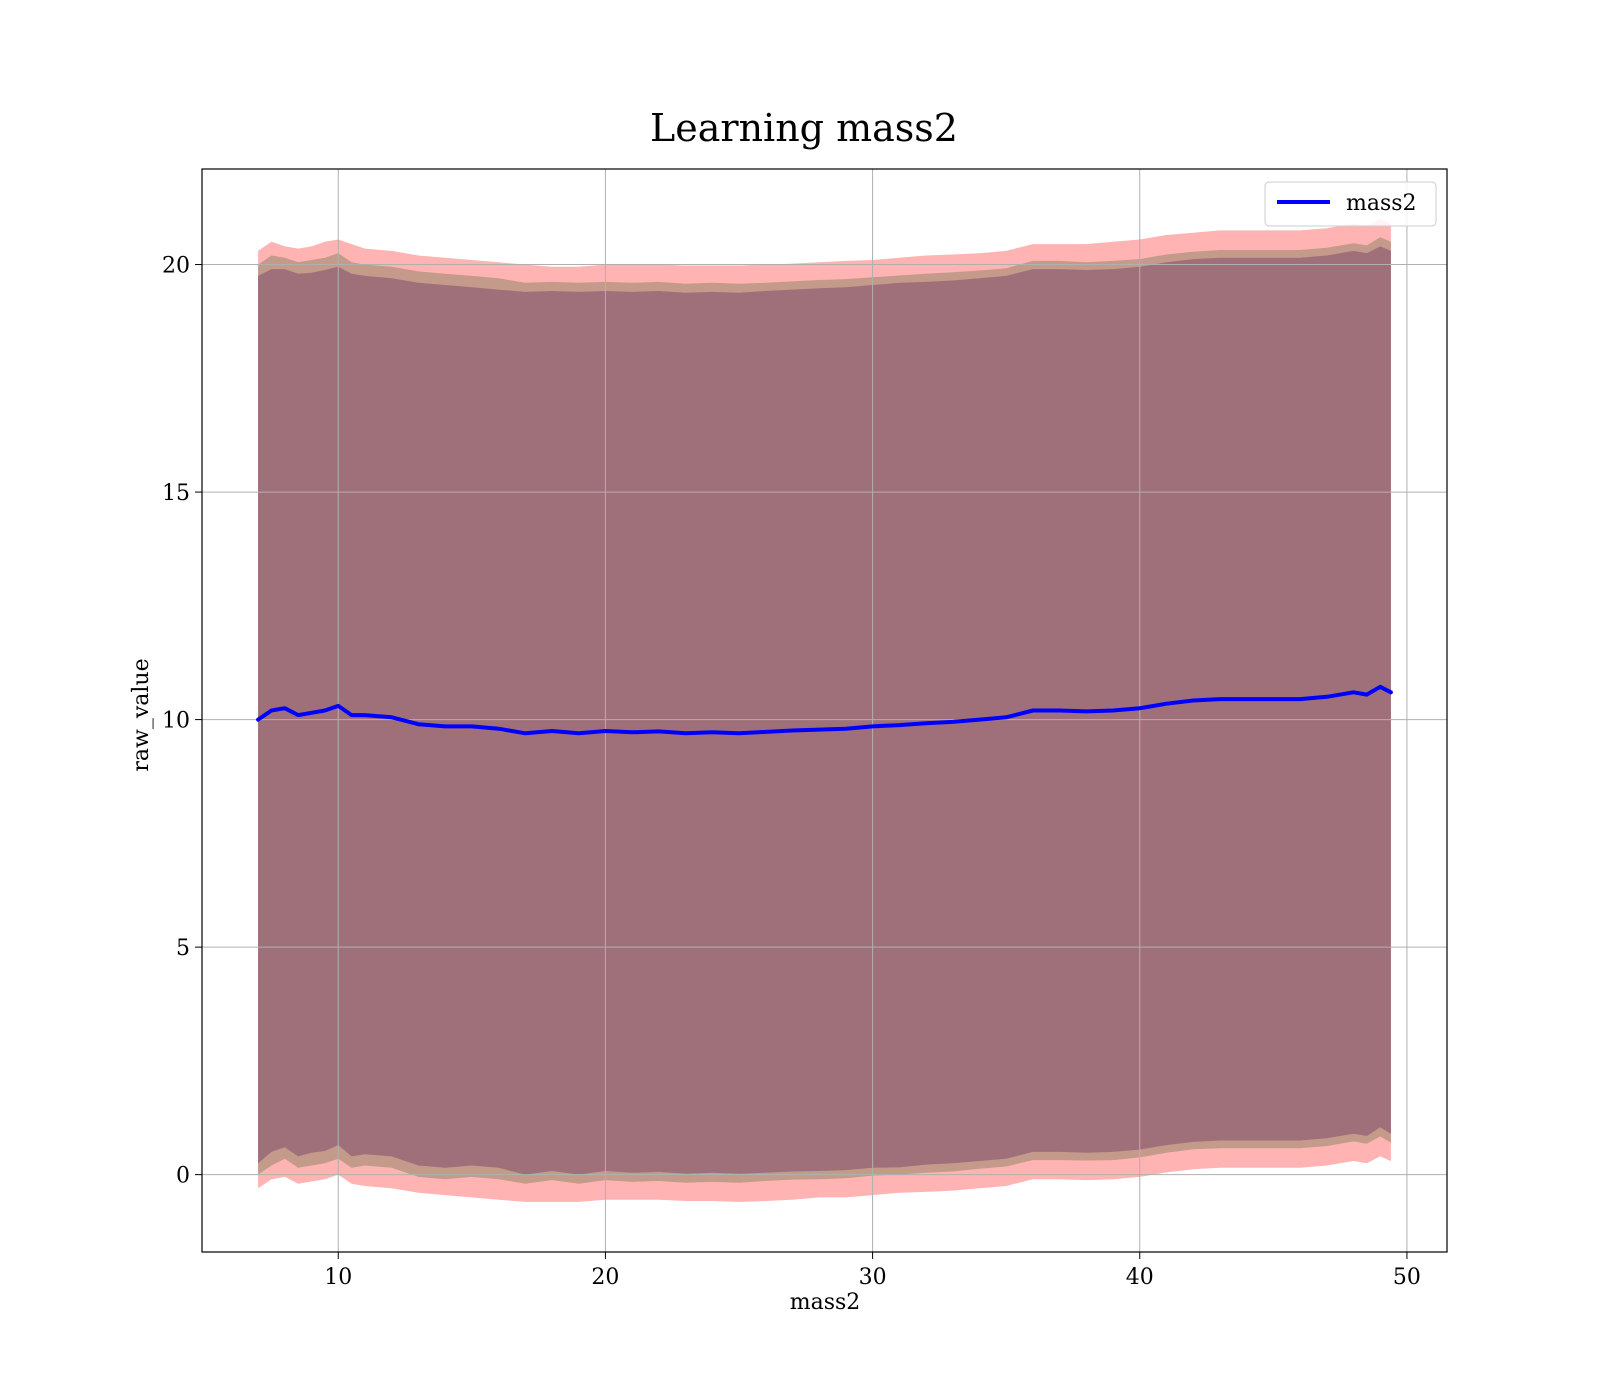  What do you see at coordinates (804, 128) in the screenshot?
I see `chart-title: Learning mass2` at bounding box center [804, 128].